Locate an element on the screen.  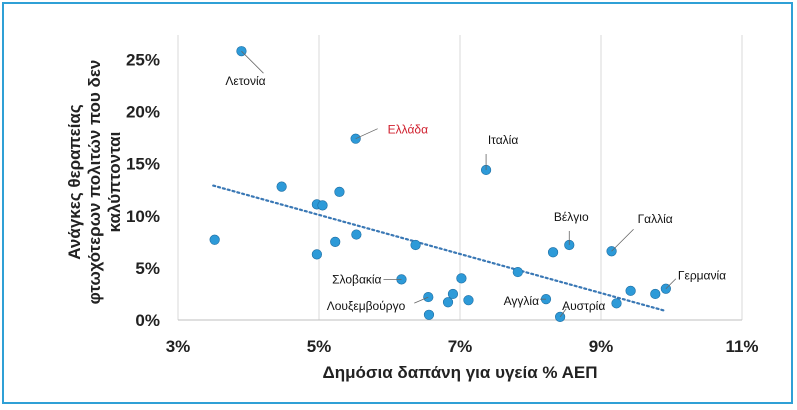
point-label-22: Αυστρία is located at coordinates (583, 306).